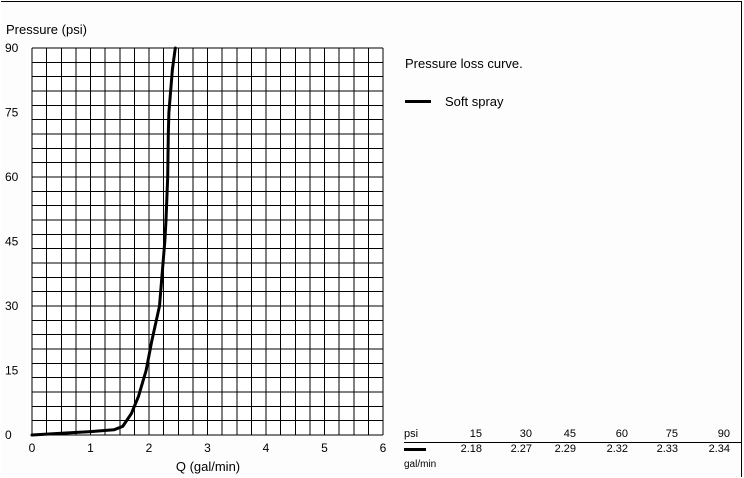  Describe the element at coordinates (617, 449) in the screenshot. I see `table-cell-flow: 2.32` at that location.